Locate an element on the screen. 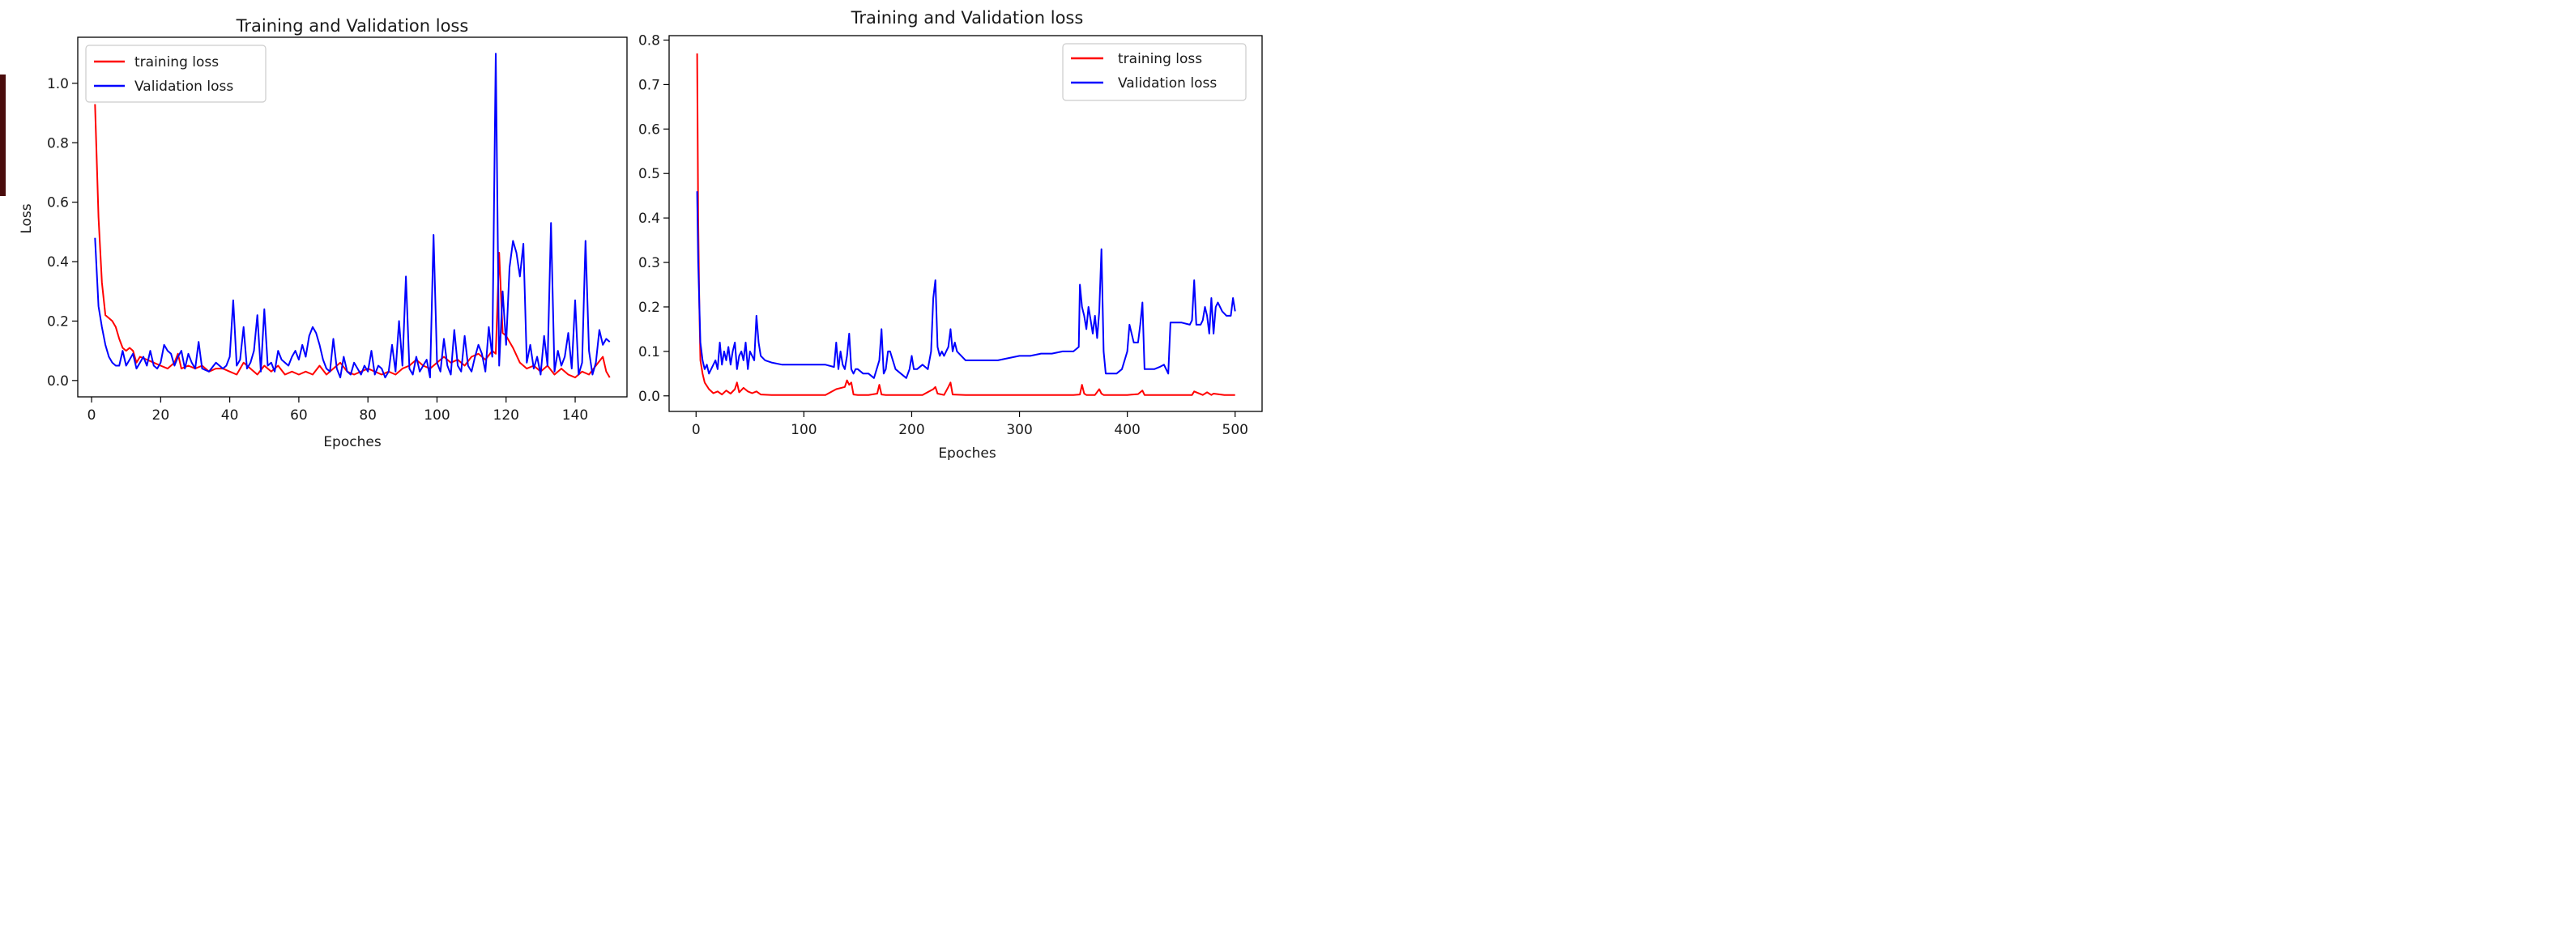 The image size is (2576, 933). y-tick-label: 0.7 is located at coordinates (649, 85).